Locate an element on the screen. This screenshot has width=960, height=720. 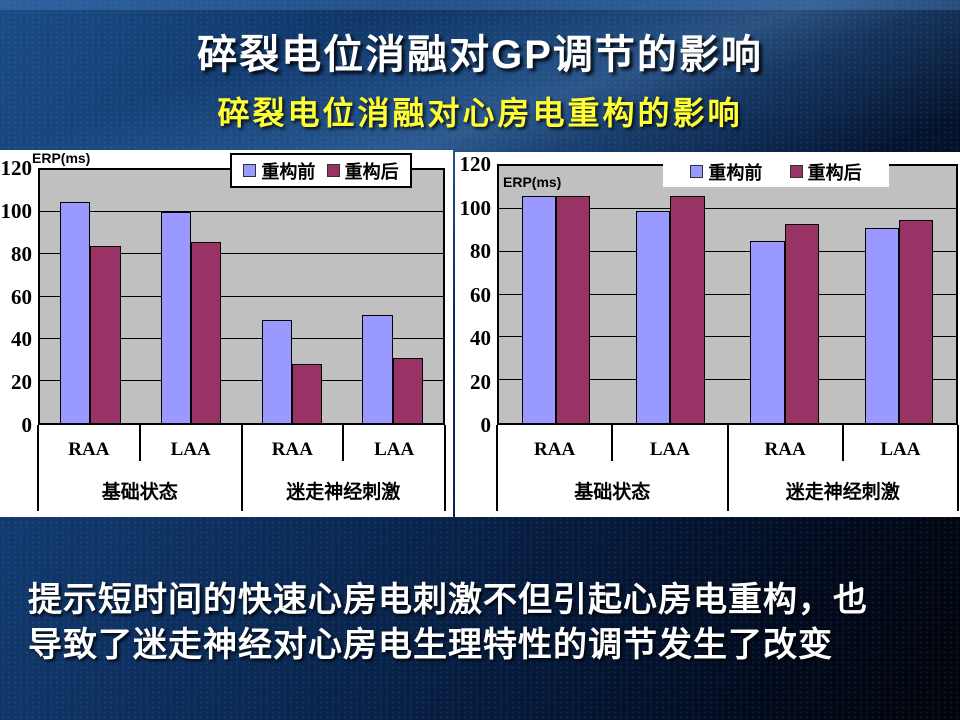
conclusion-line-2: 导致了迷走神经对心房电生理特性的调节发生了改变 is located at coordinates (430, 645).